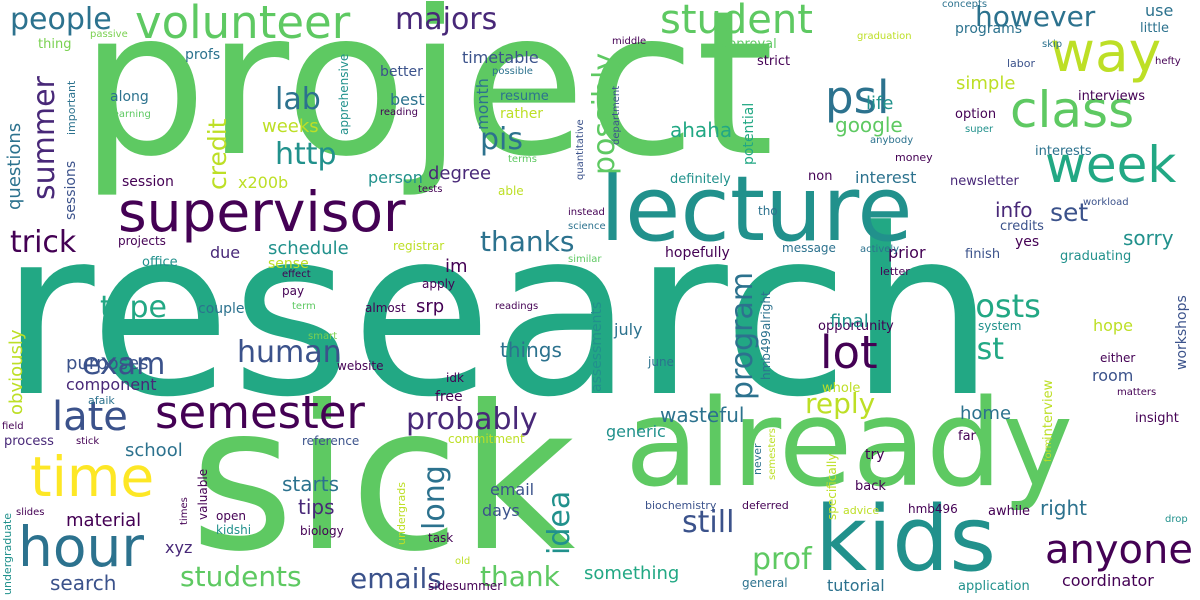 This screenshot has height=600, width=1200. I want to click on cloud-word: quantitative, so click(580, 149).